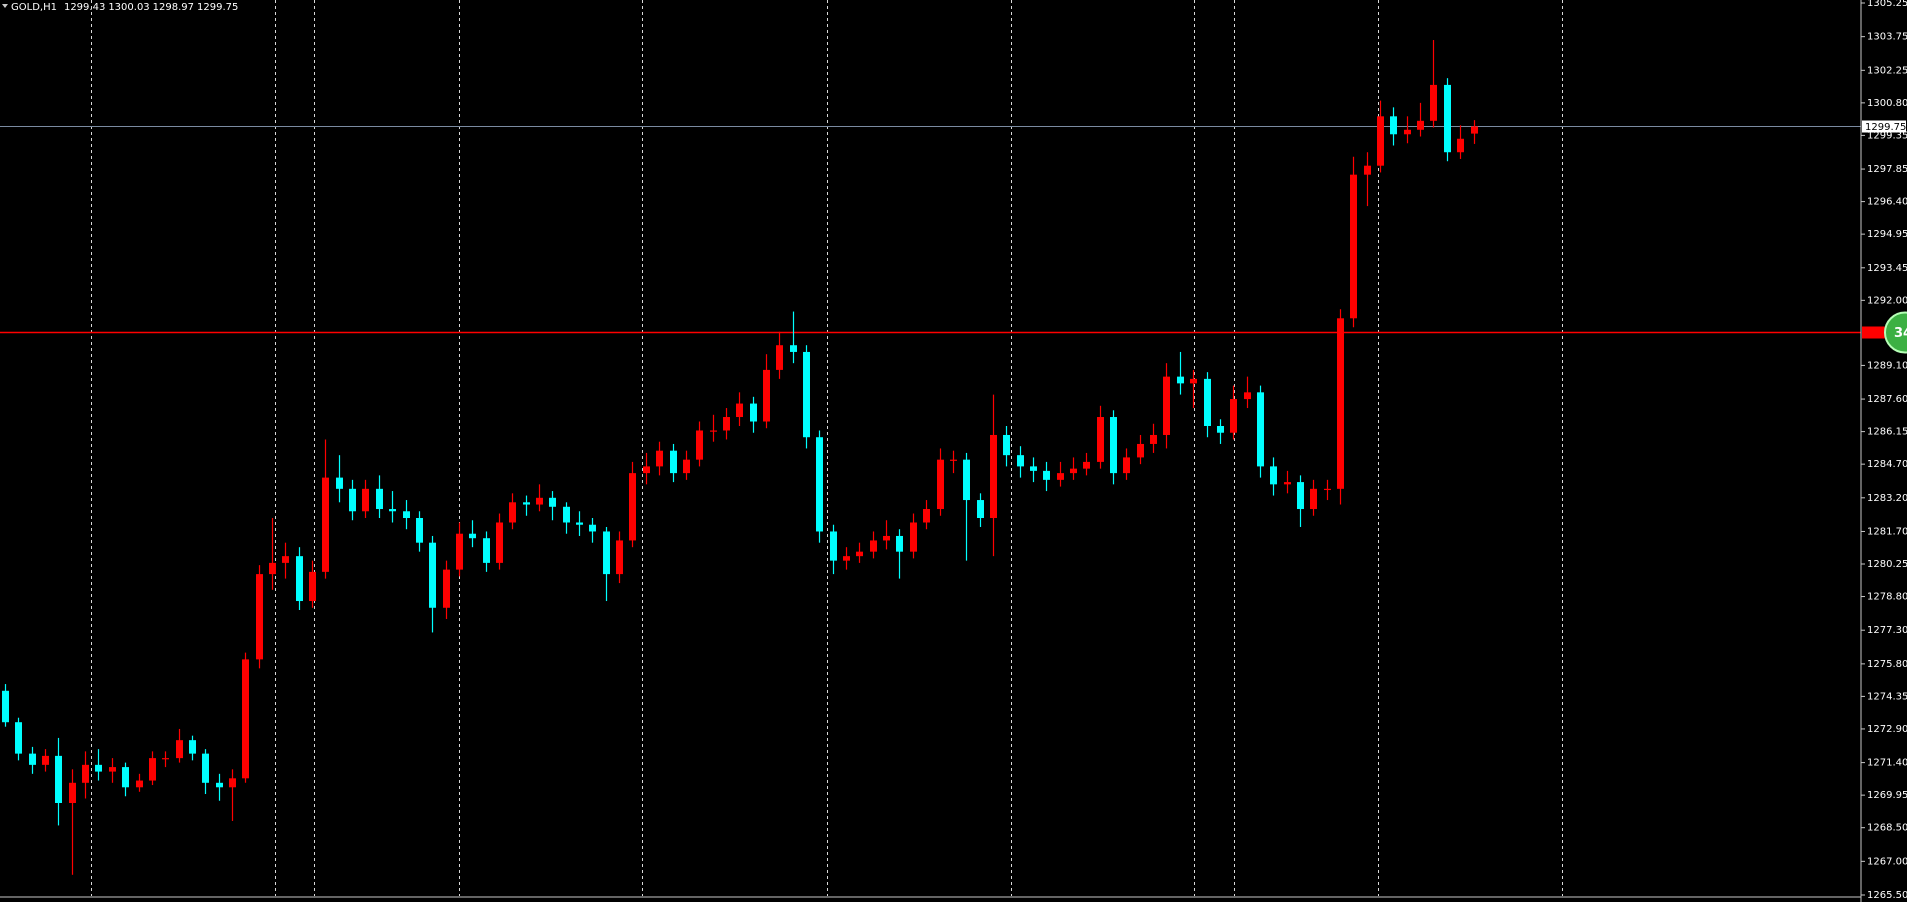 The image size is (1907, 902). I want to click on y-tick-label: 1294.95, so click(1887, 234).